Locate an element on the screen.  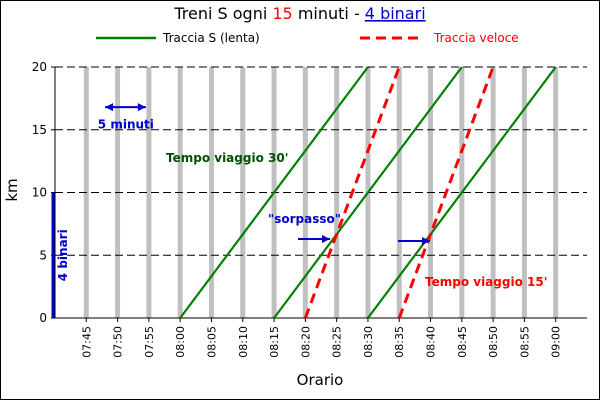
chart-title: Treni S ogni 15 minuti - 4 binari is located at coordinates (299, 13).